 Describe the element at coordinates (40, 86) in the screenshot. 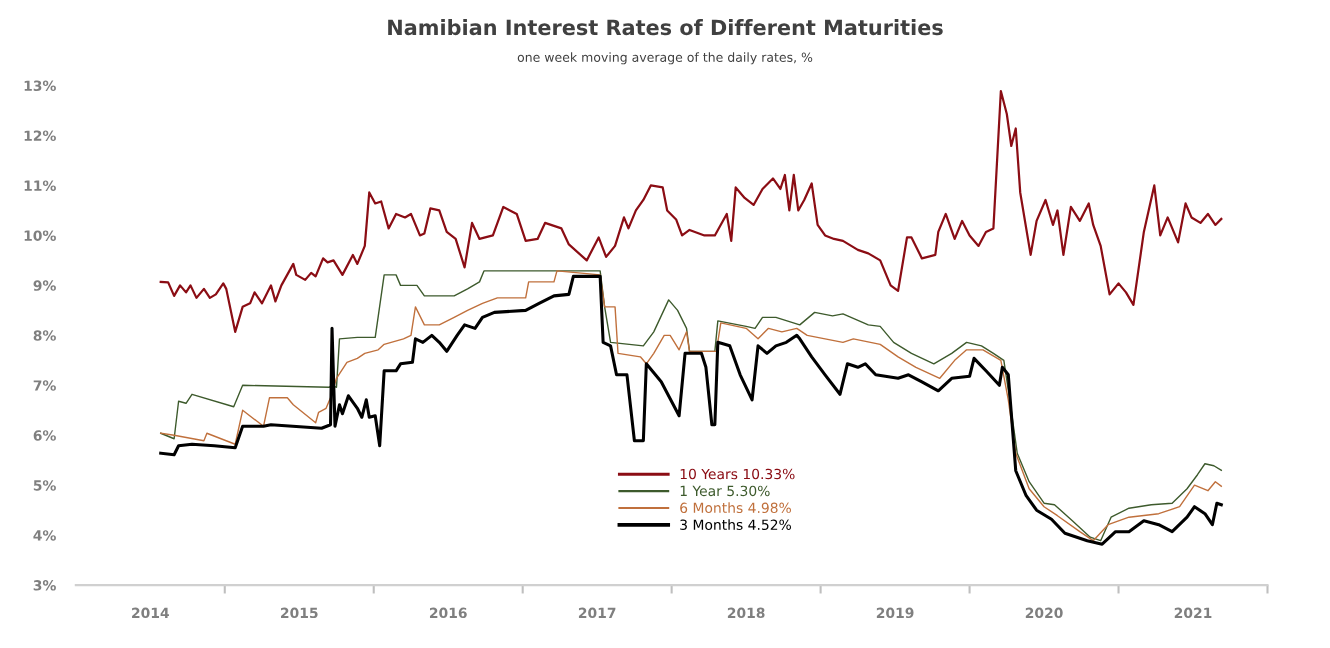

I see `y-tick-label: 13%` at that location.